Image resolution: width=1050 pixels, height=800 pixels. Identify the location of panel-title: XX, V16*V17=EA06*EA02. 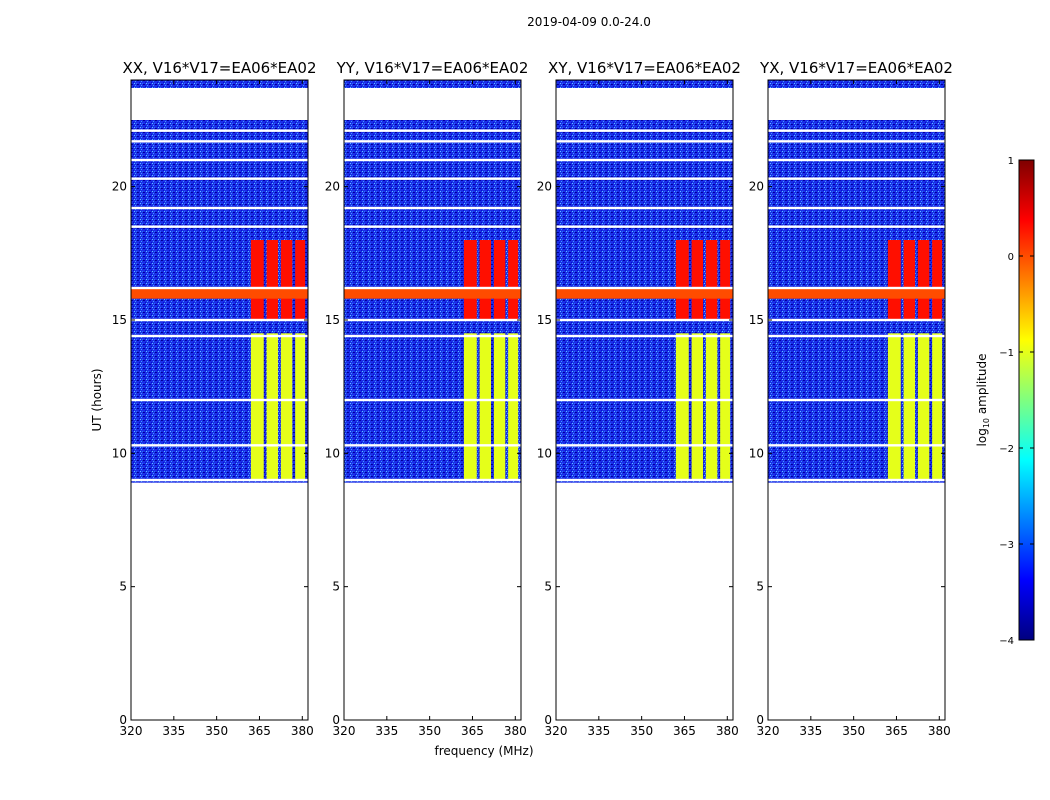
(219, 68).